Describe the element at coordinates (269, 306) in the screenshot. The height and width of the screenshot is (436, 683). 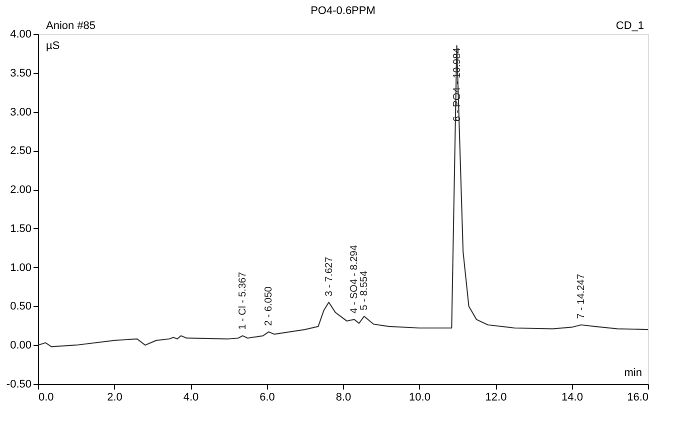
I see `annotation: 2 - 6.050` at that location.